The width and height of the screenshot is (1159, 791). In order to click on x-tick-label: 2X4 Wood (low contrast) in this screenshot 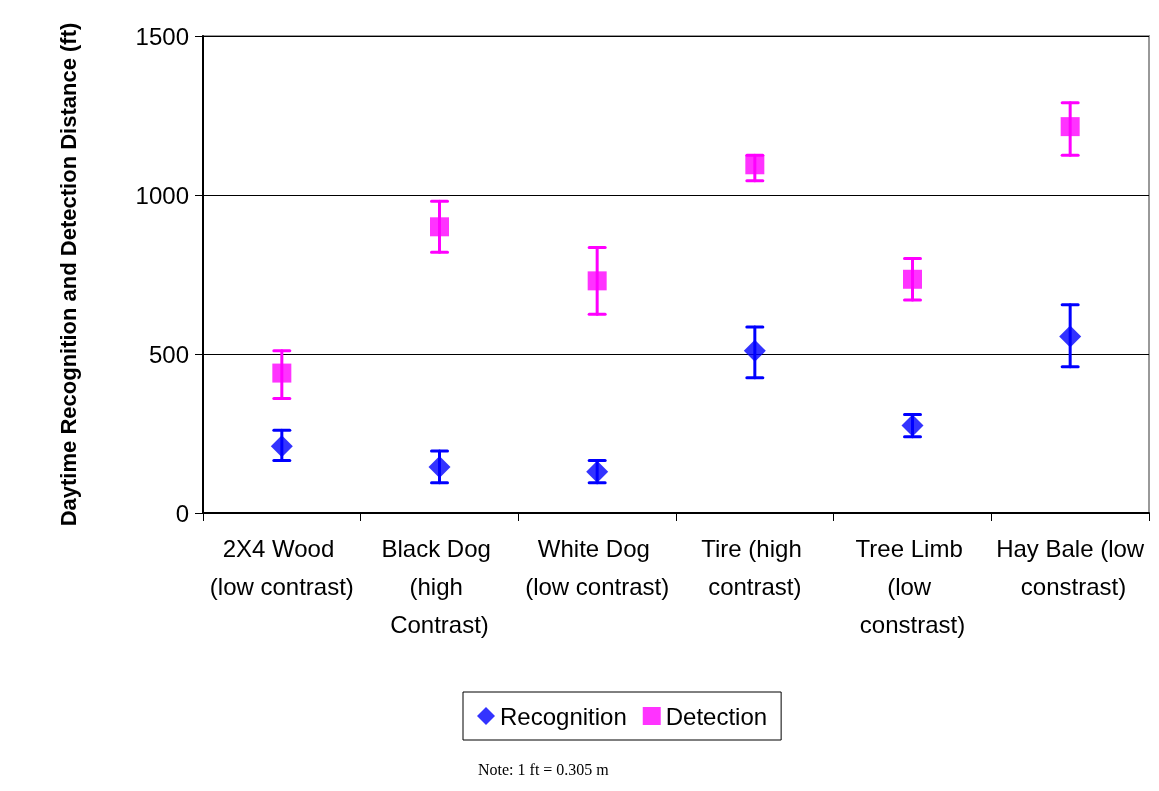, I will do `click(281, 567)`.